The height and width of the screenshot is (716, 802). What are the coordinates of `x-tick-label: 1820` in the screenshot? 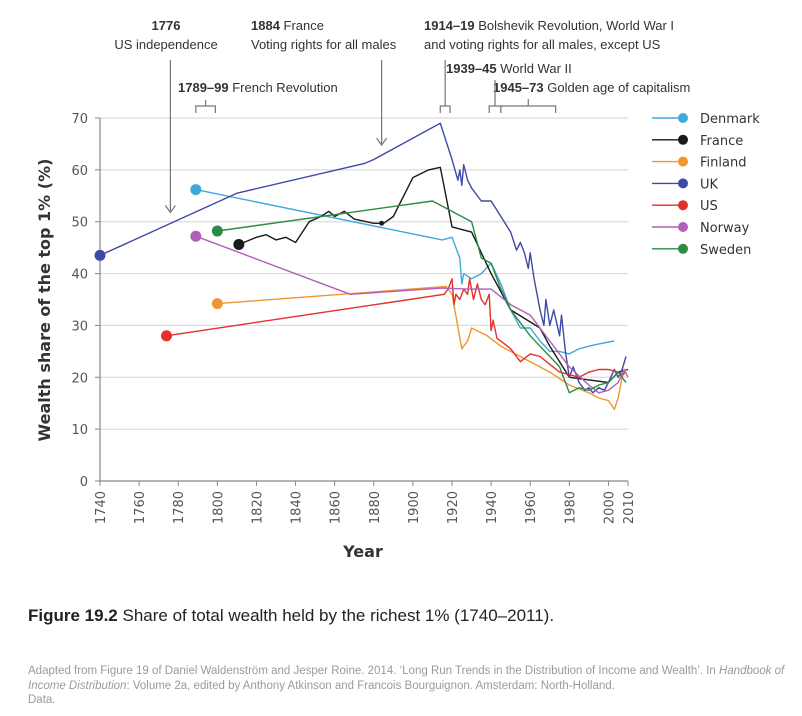 It's located at (257, 507).